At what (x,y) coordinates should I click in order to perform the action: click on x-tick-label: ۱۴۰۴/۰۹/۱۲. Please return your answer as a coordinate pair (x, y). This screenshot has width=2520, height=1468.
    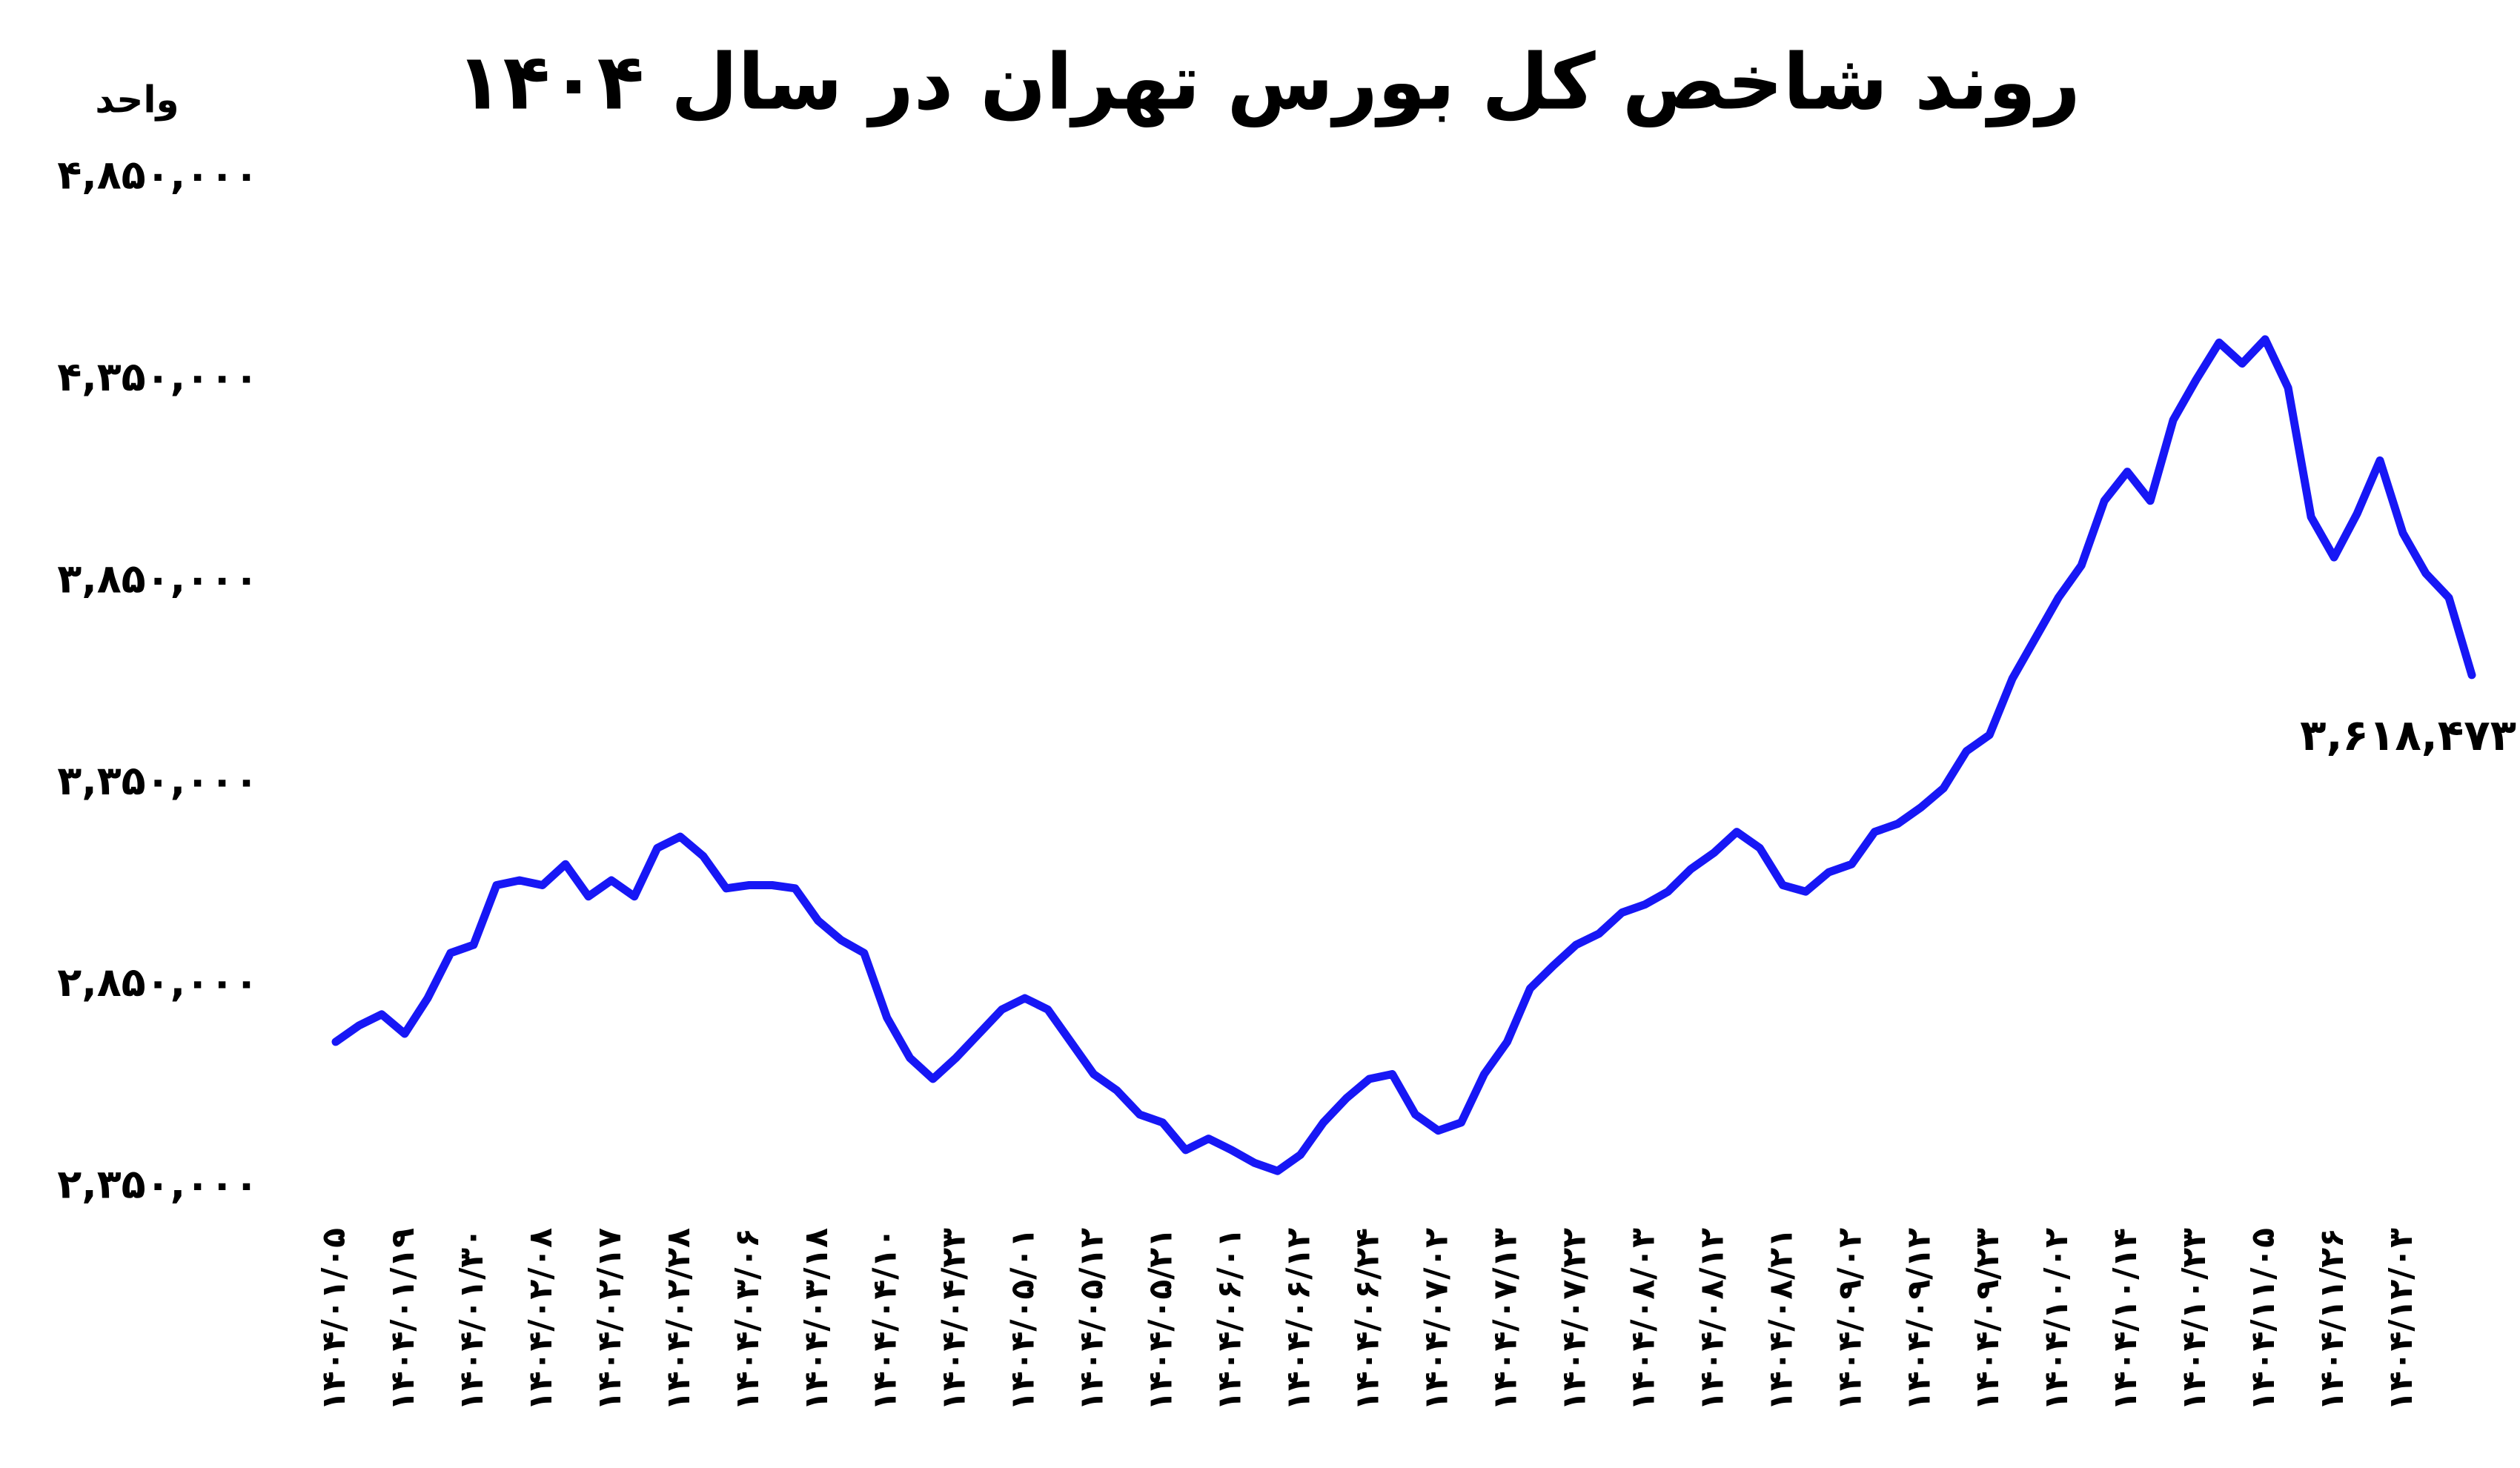
    Looking at the image, I should click on (1919, 1319).